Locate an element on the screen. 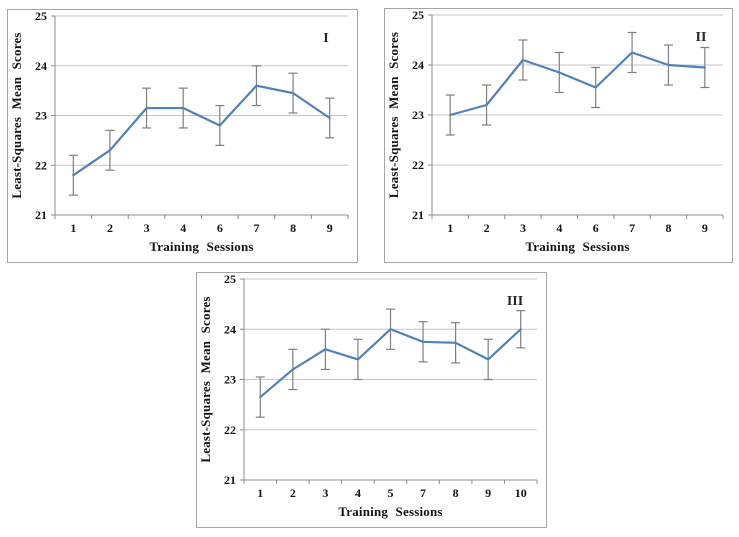  panel-label: III is located at coordinates (515, 301).